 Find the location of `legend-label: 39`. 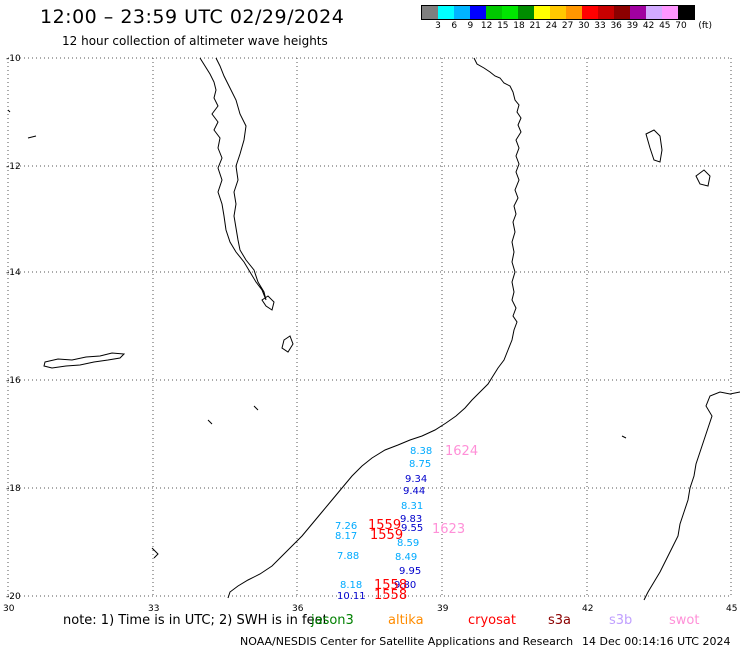

legend-label: 39 is located at coordinates (632, 26).